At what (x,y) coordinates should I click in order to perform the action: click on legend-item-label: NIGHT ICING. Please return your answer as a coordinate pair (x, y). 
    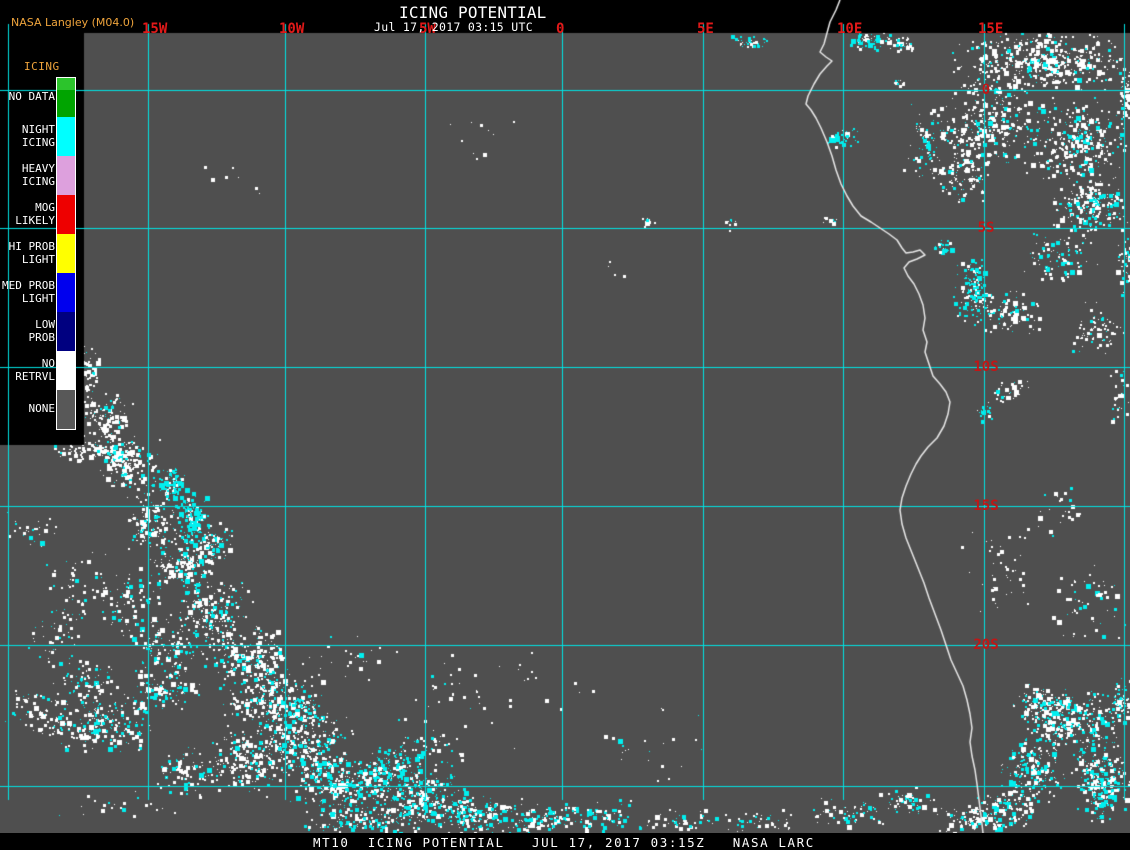
    Looking at the image, I should click on (38, 135).